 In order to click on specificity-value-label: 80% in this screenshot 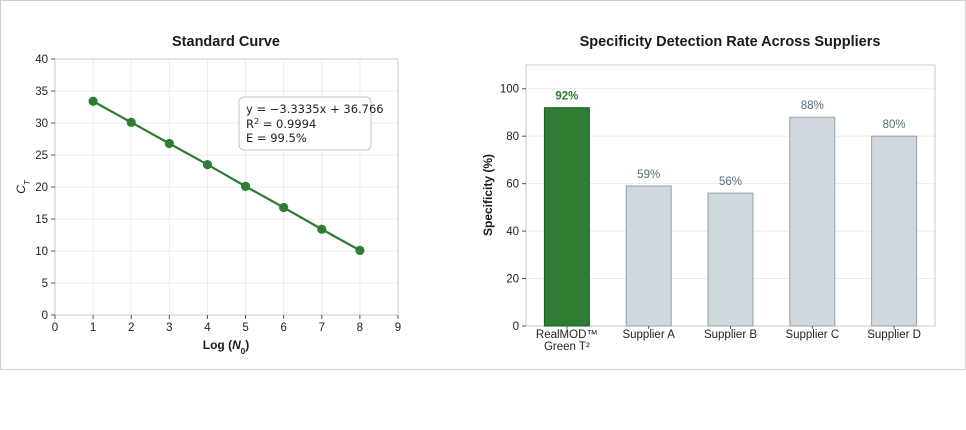, I will do `click(894, 125)`.